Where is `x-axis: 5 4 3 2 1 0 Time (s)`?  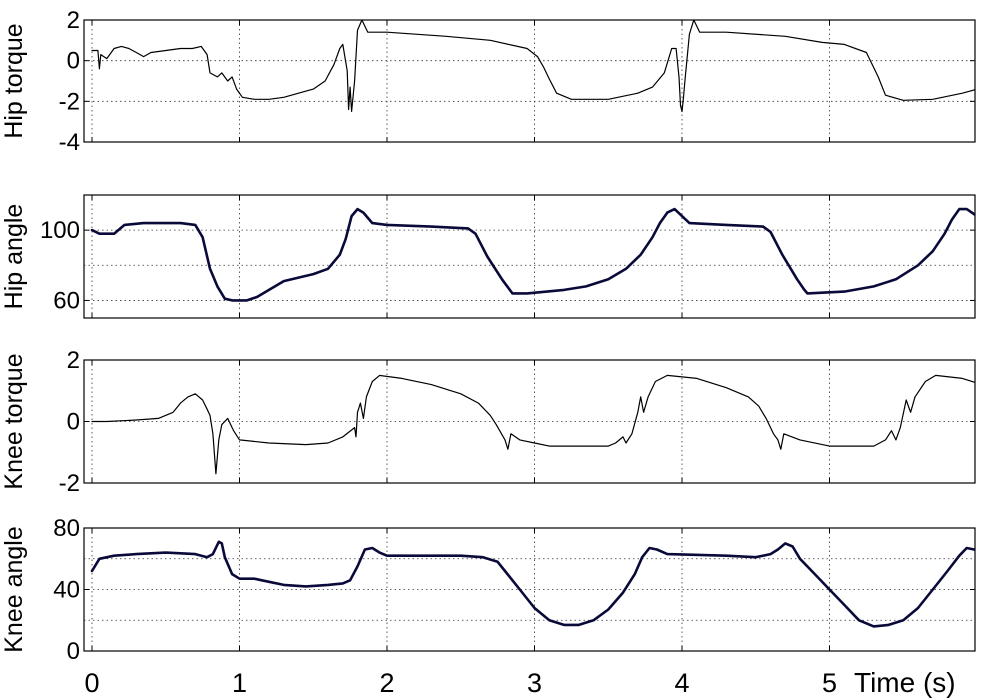
x-axis: 5 4 3 2 1 0 Time (s) is located at coordinates (519, 682).